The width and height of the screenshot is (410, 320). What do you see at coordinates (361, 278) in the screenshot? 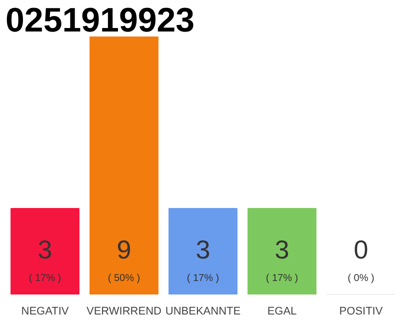
I see `annotation: ( 0% )` at bounding box center [361, 278].